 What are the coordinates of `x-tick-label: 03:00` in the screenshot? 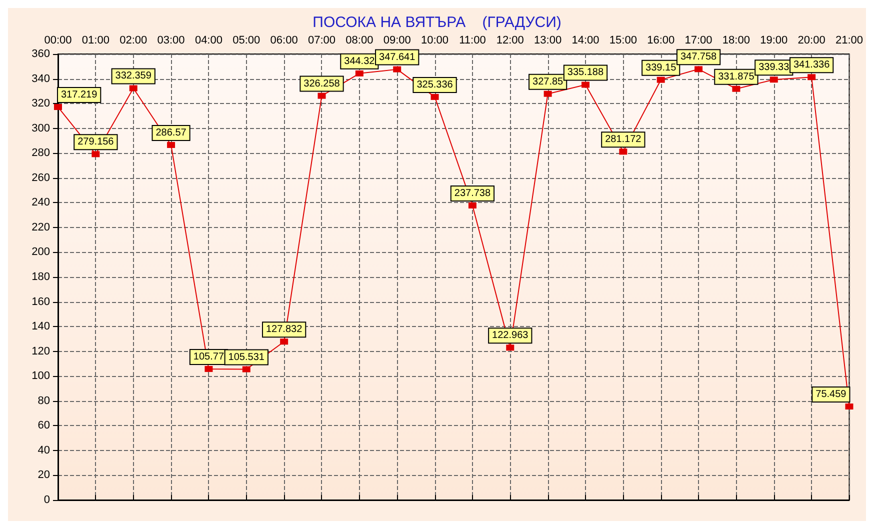 It's located at (171, 40).